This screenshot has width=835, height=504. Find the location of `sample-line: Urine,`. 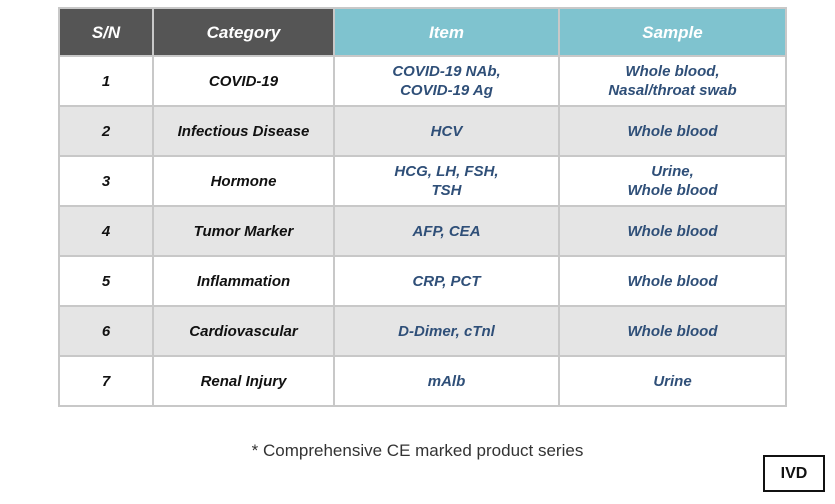

sample-line: Urine, is located at coordinates (672, 171).